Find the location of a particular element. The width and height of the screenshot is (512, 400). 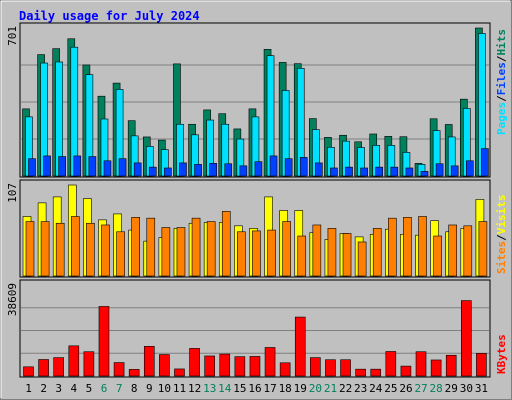

x-tick-label: 24 is located at coordinates (376, 388).